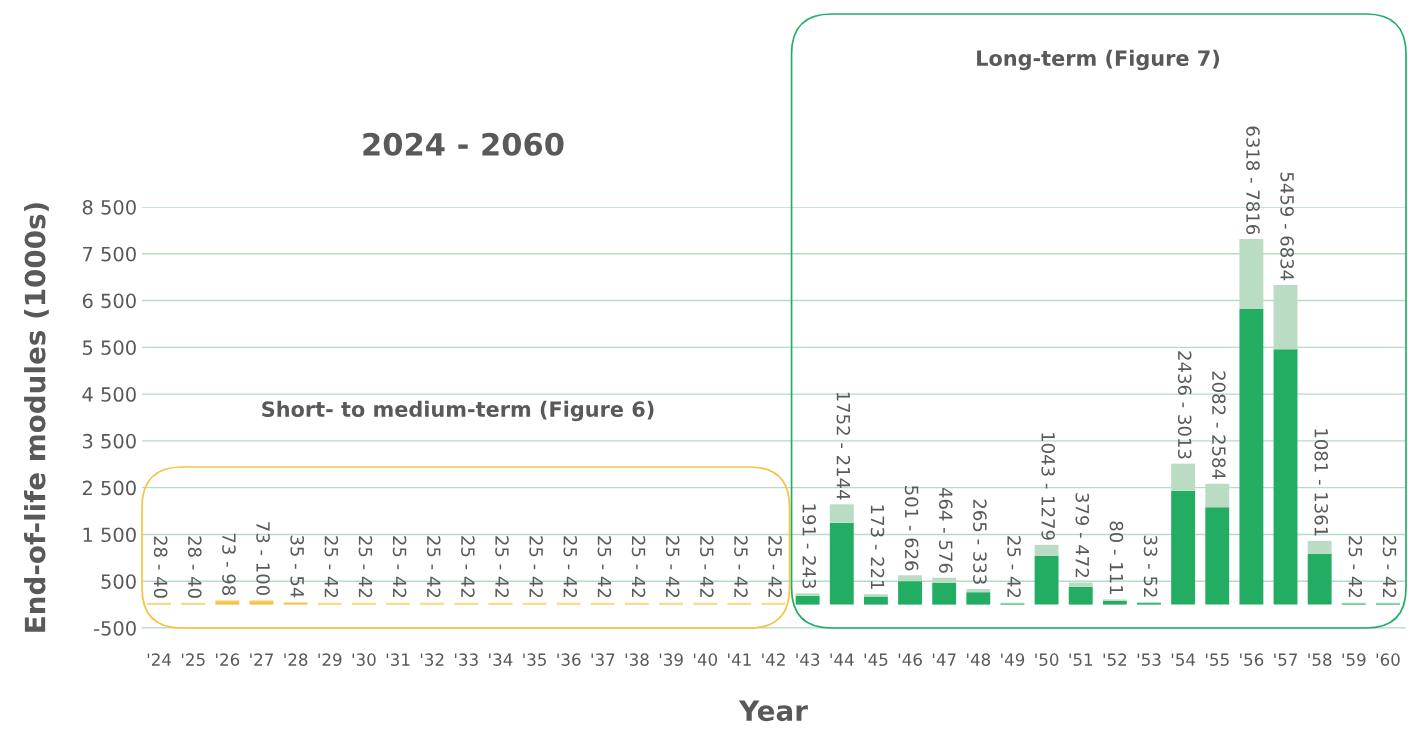  I want to click on annotation: 80 - 111, so click(1116, 558).